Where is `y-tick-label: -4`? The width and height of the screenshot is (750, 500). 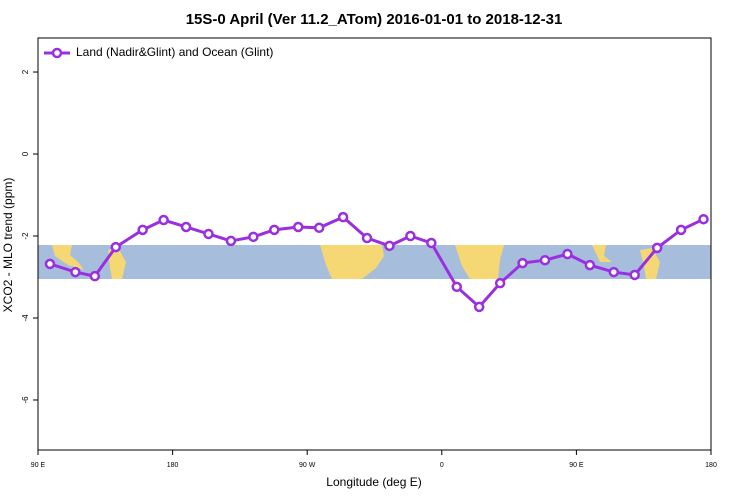
y-tick-label: -4 is located at coordinates (25, 318).